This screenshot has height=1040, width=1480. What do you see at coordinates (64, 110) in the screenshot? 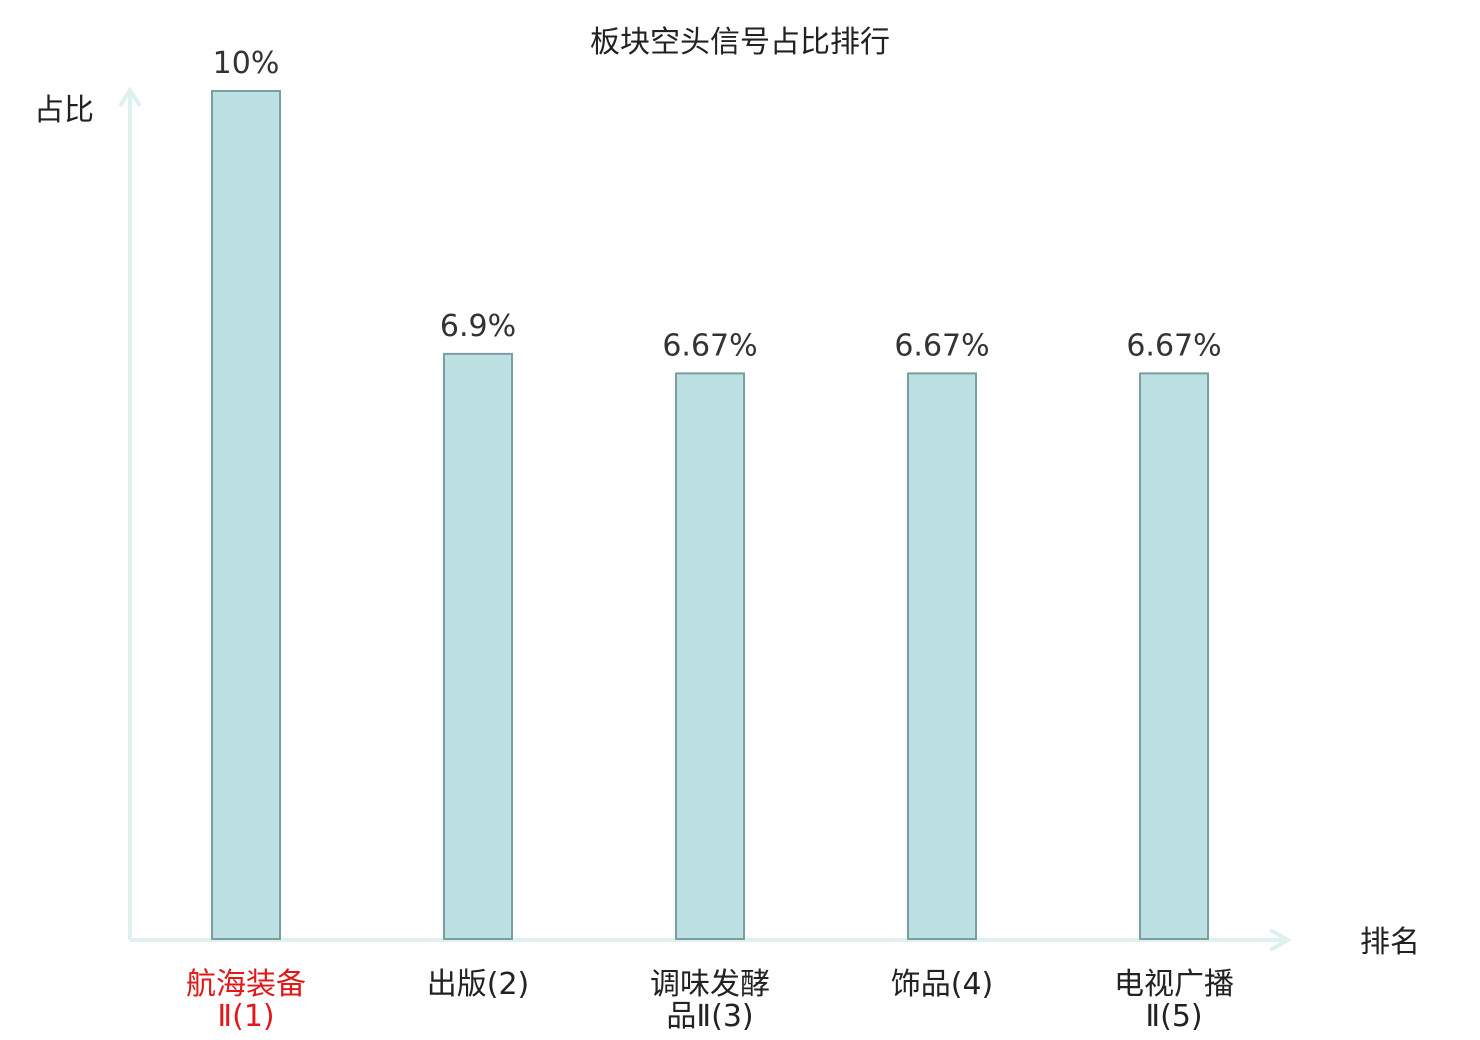
I see `y-axis-label: 占比` at bounding box center [64, 110].